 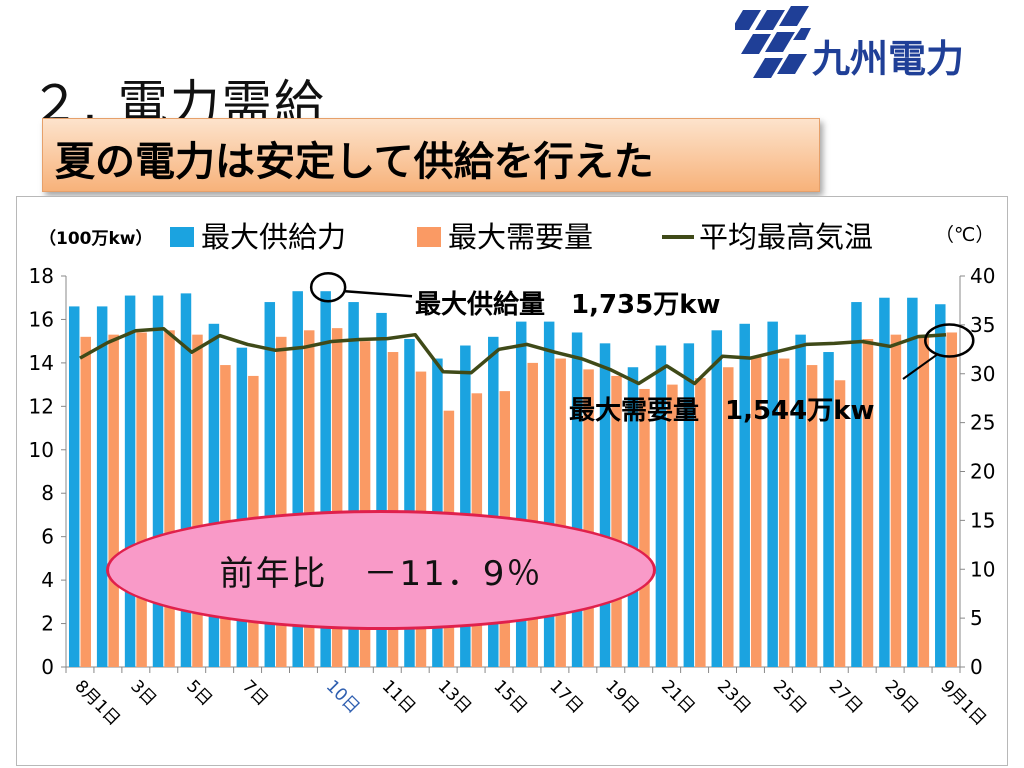 What do you see at coordinates (41, 406) in the screenshot?
I see `left-tick-label: 12` at bounding box center [41, 406].